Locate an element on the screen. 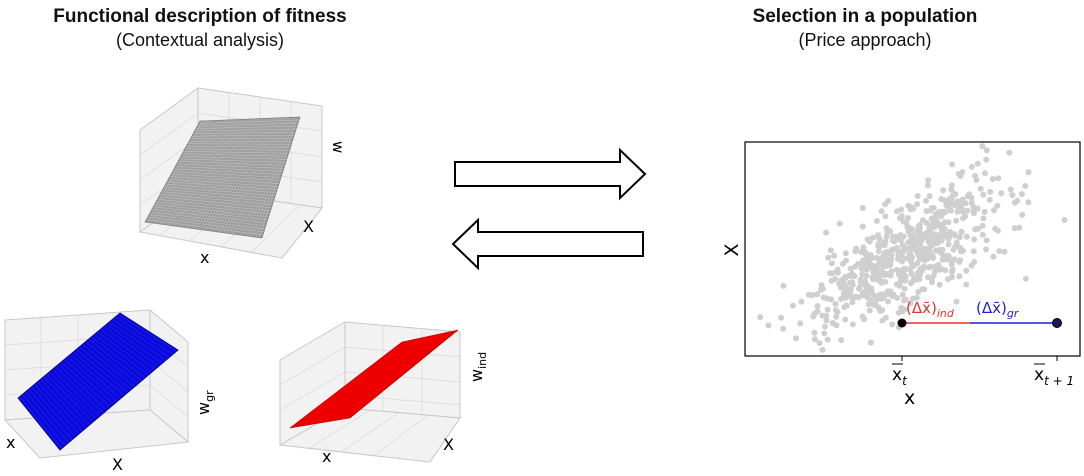 The height and width of the screenshot is (476, 1084). plot-group-z-subscript: gr is located at coordinates (209, 396).